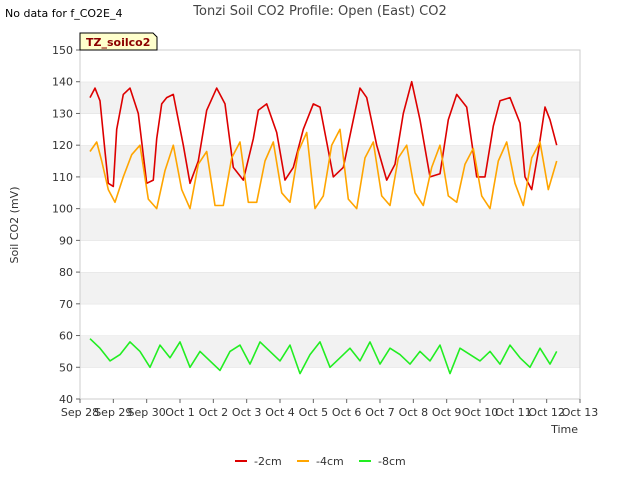  What do you see at coordinates (447, 412) in the screenshot?
I see `x-tick-label: Oct 9` at bounding box center [447, 412].